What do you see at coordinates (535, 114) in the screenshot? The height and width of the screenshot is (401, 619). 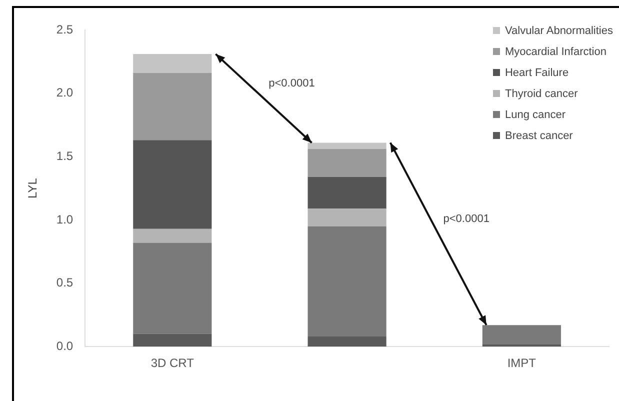 I see `legend-label: Lung cancer` at bounding box center [535, 114].